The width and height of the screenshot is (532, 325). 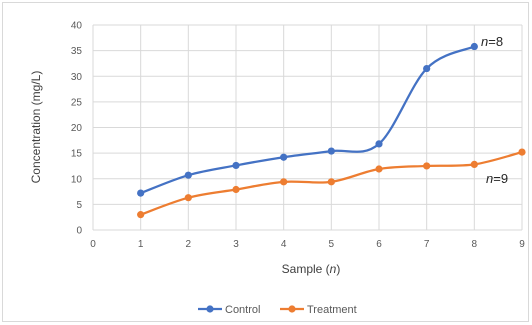 I want to click on legend-item-control: Control, so click(x=229, y=310).